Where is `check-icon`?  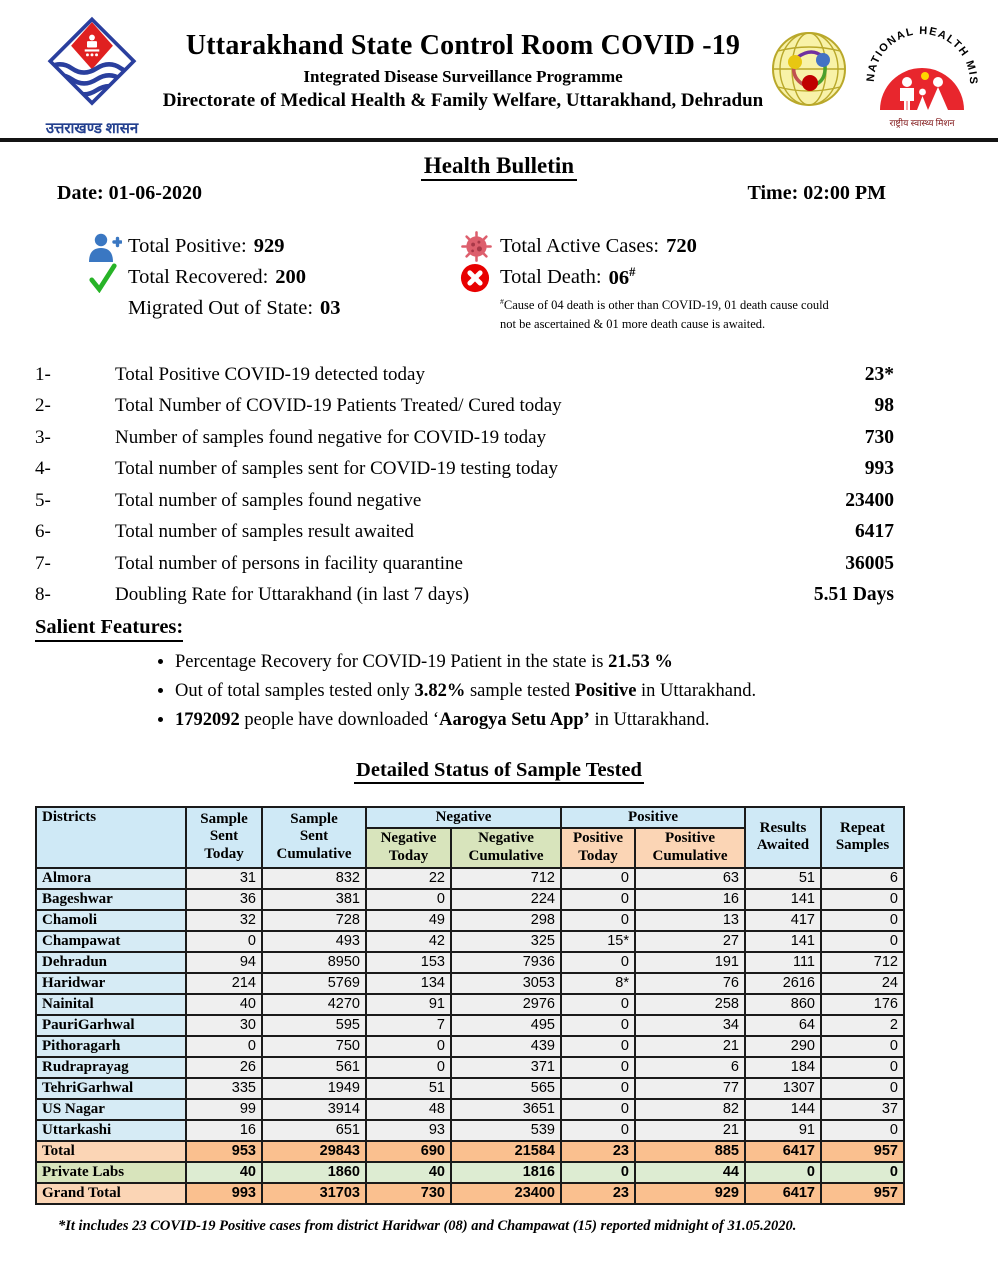 check-icon is located at coordinates (108, 277).